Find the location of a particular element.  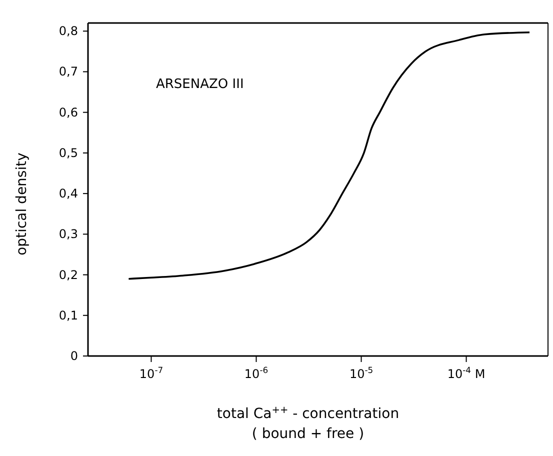

x-tick-label: 10$^{-5}$ is located at coordinates (361, 373).